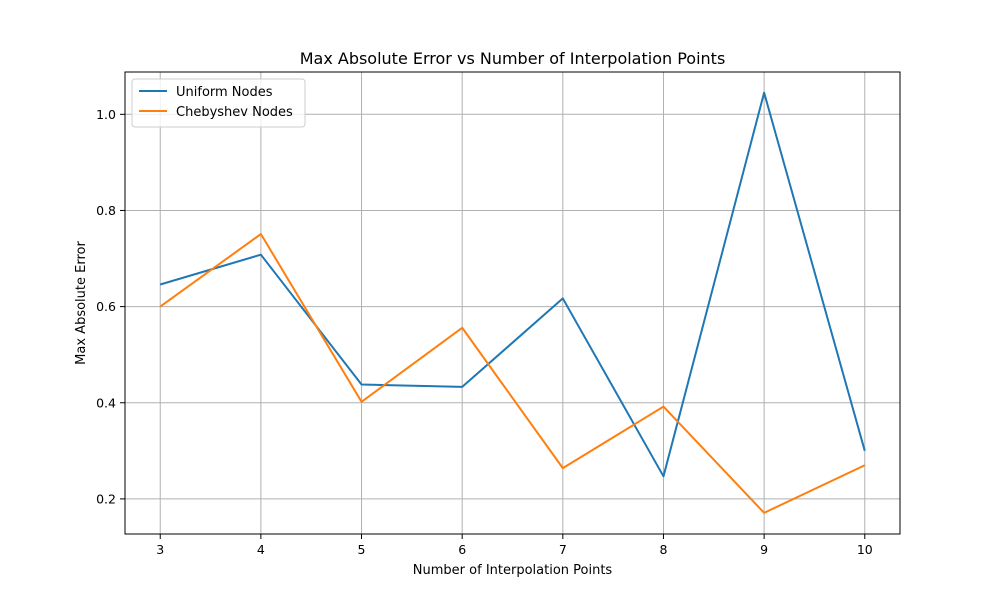 The width and height of the screenshot is (1000, 600). What do you see at coordinates (106, 498) in the screenshot?
I see `y-tick-label: 0.2` at bounding box center [106, 498].